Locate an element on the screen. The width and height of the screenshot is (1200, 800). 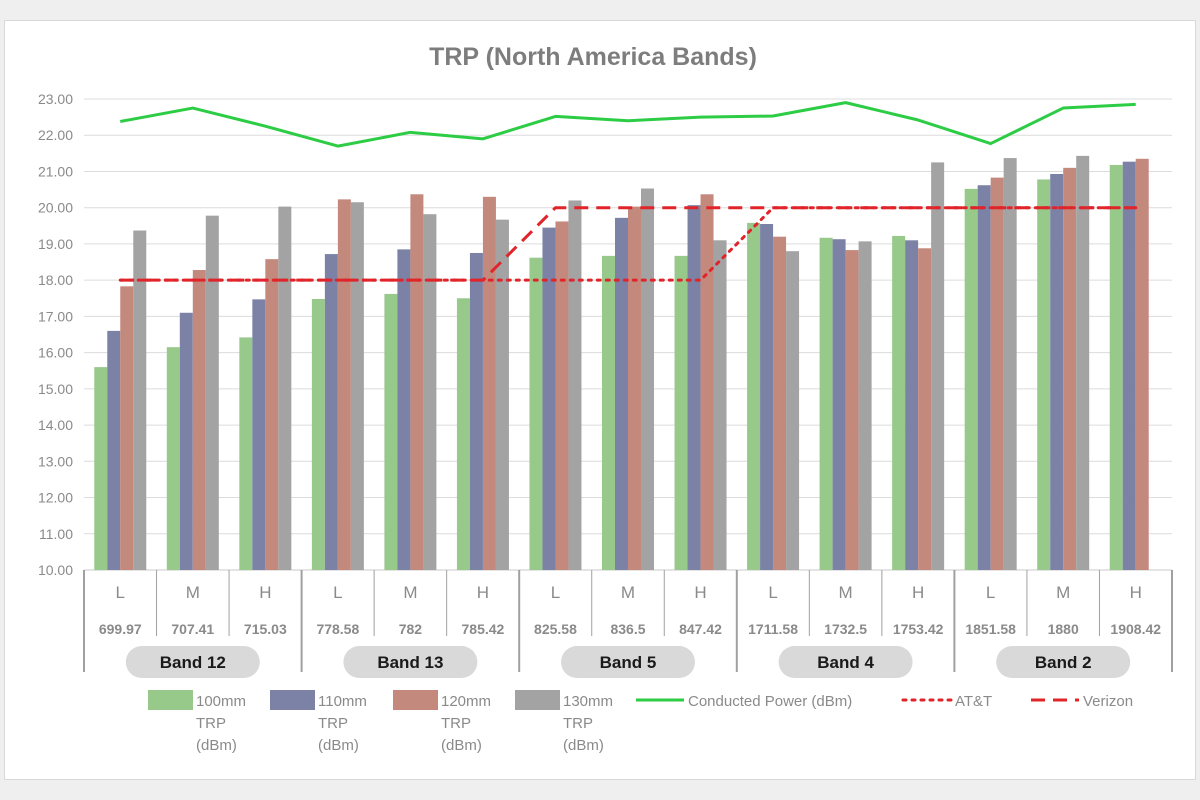
y-tick-label: 14.00 is located at coordinates (55, 425).